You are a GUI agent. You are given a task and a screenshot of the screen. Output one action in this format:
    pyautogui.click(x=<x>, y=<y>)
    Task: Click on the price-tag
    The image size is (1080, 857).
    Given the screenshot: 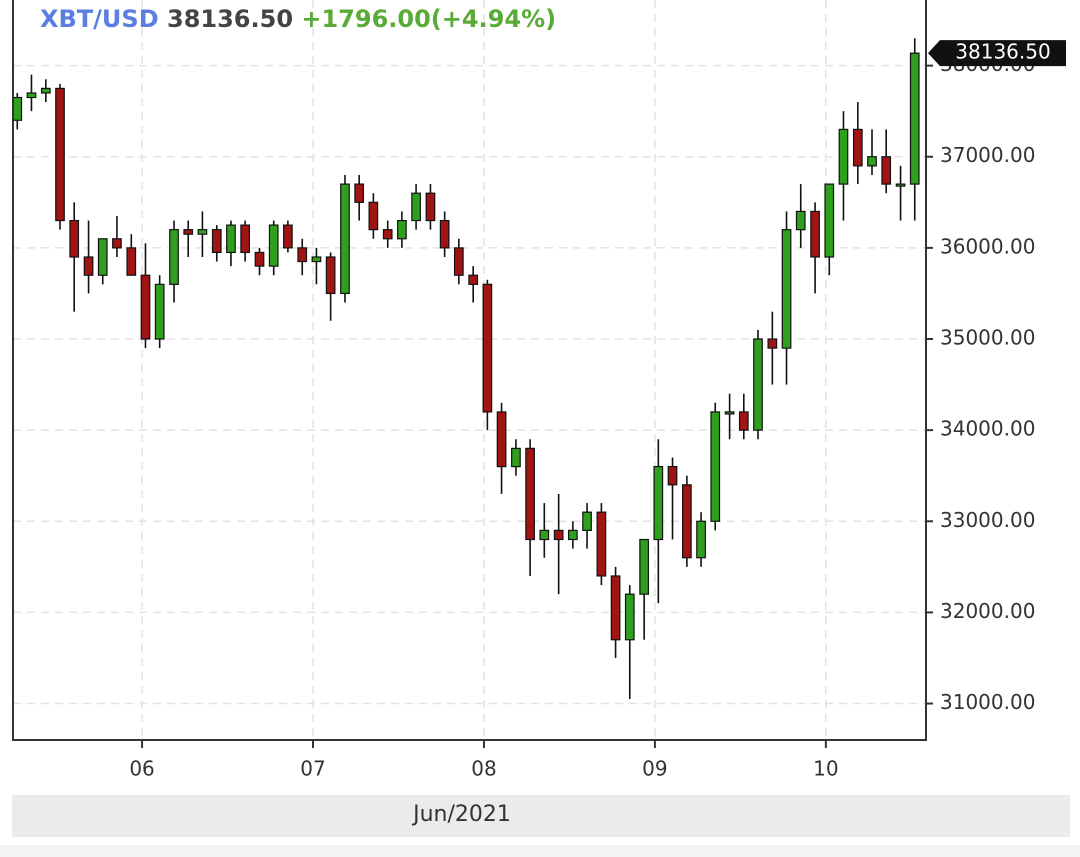 What is the action you would take?
    pyautogui.click(x=997, y=53)
    